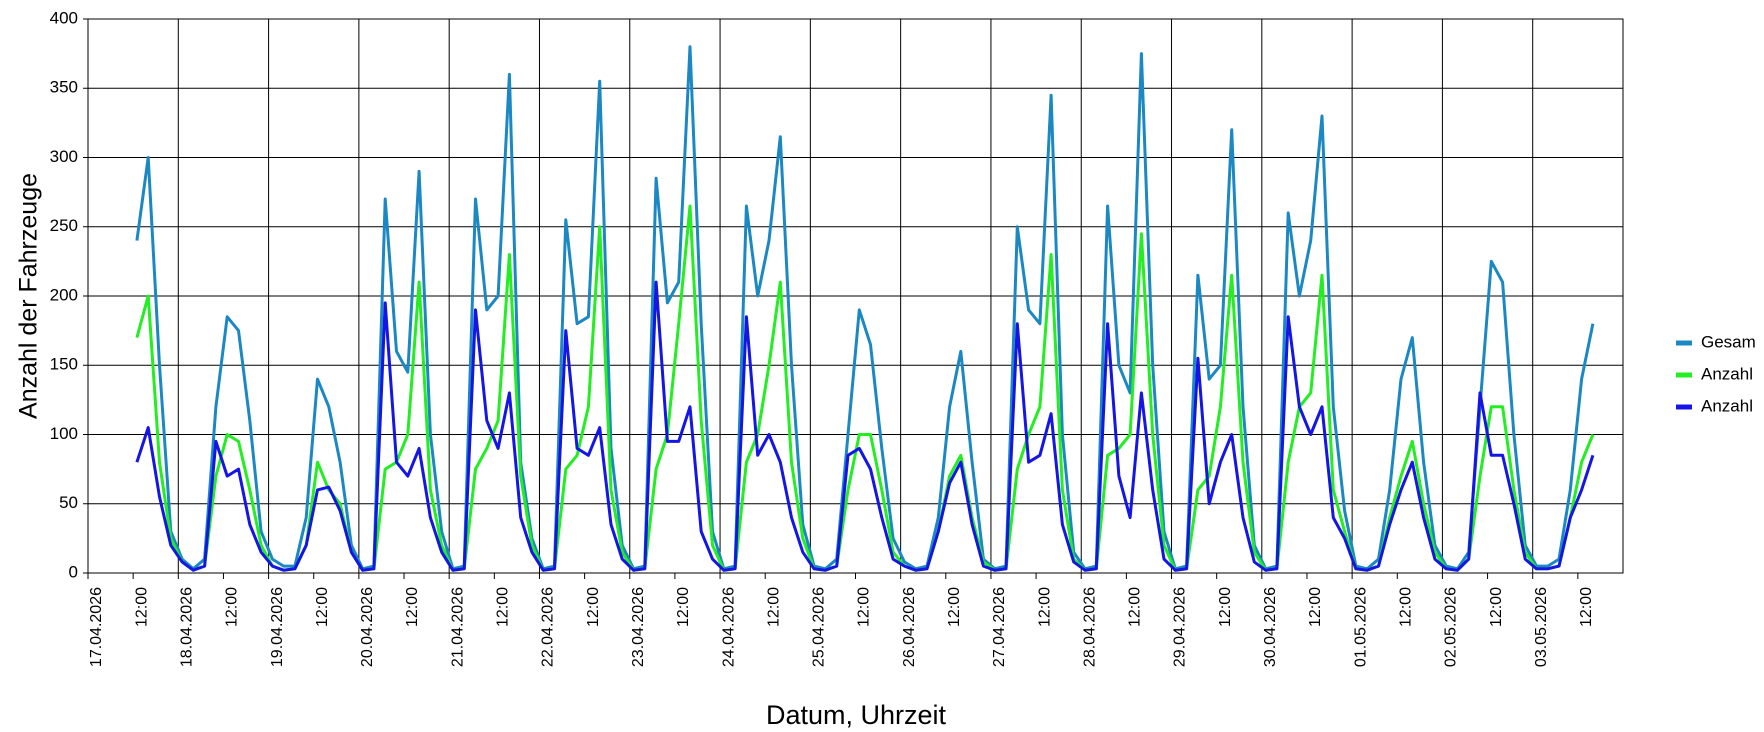 This screenshot has width=1764, height=732. I want to click on x-tick-label: 23.04.2026, so click(638, 627).